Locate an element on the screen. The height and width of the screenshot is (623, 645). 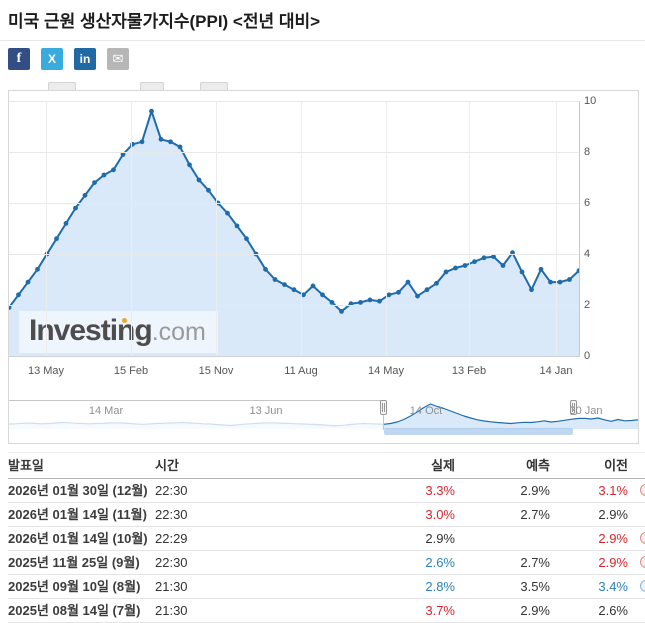
investing-watermark: Investing.com is located at coordinates (118, 332).